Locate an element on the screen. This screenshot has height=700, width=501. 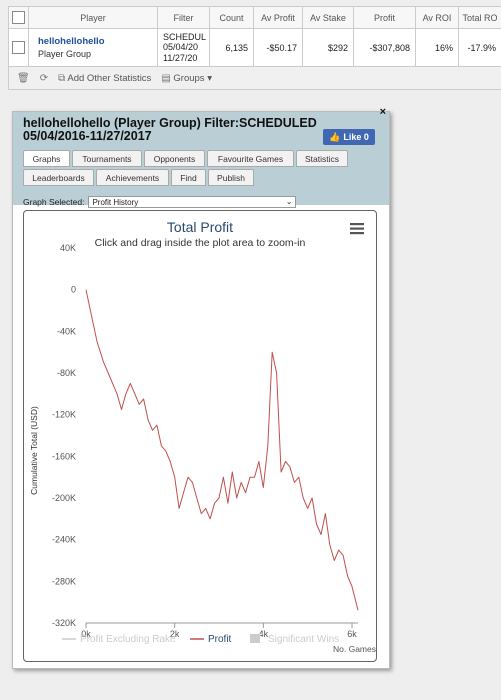
y-tick-label: -120K is located at coordinates (64, 415).